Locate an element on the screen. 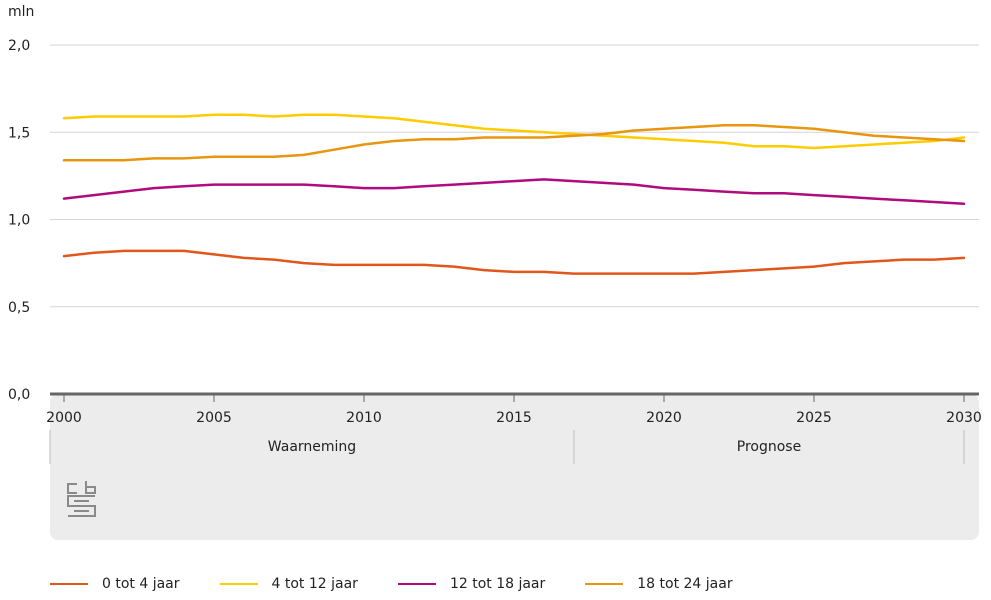  legend-item-0-4: 0 tot 4 jaar is located at coordinates (115, 584).